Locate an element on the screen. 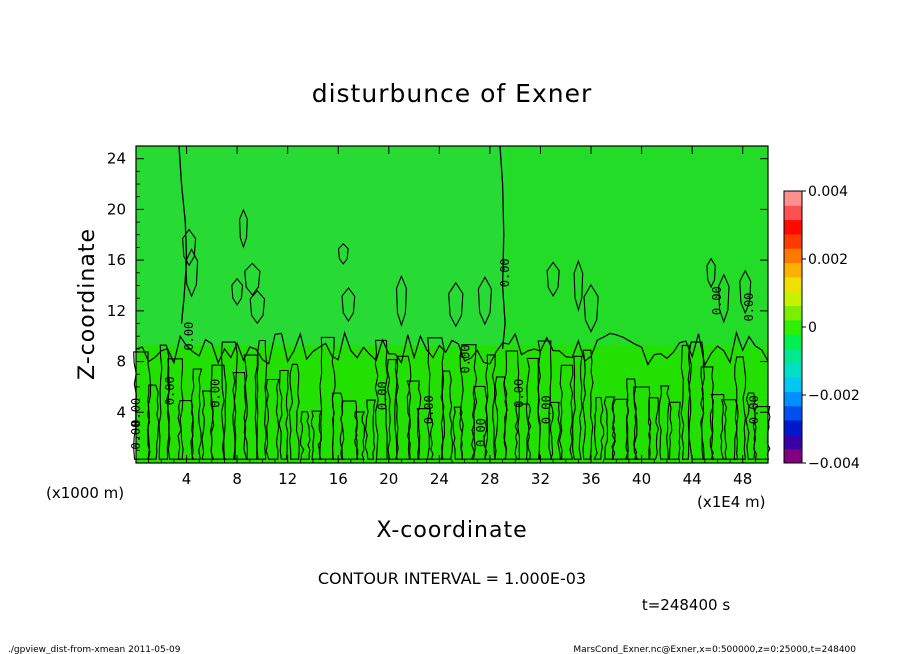 This screenshot has width=904, height=654. contour-zero-left is located at coordinates (183, 234).